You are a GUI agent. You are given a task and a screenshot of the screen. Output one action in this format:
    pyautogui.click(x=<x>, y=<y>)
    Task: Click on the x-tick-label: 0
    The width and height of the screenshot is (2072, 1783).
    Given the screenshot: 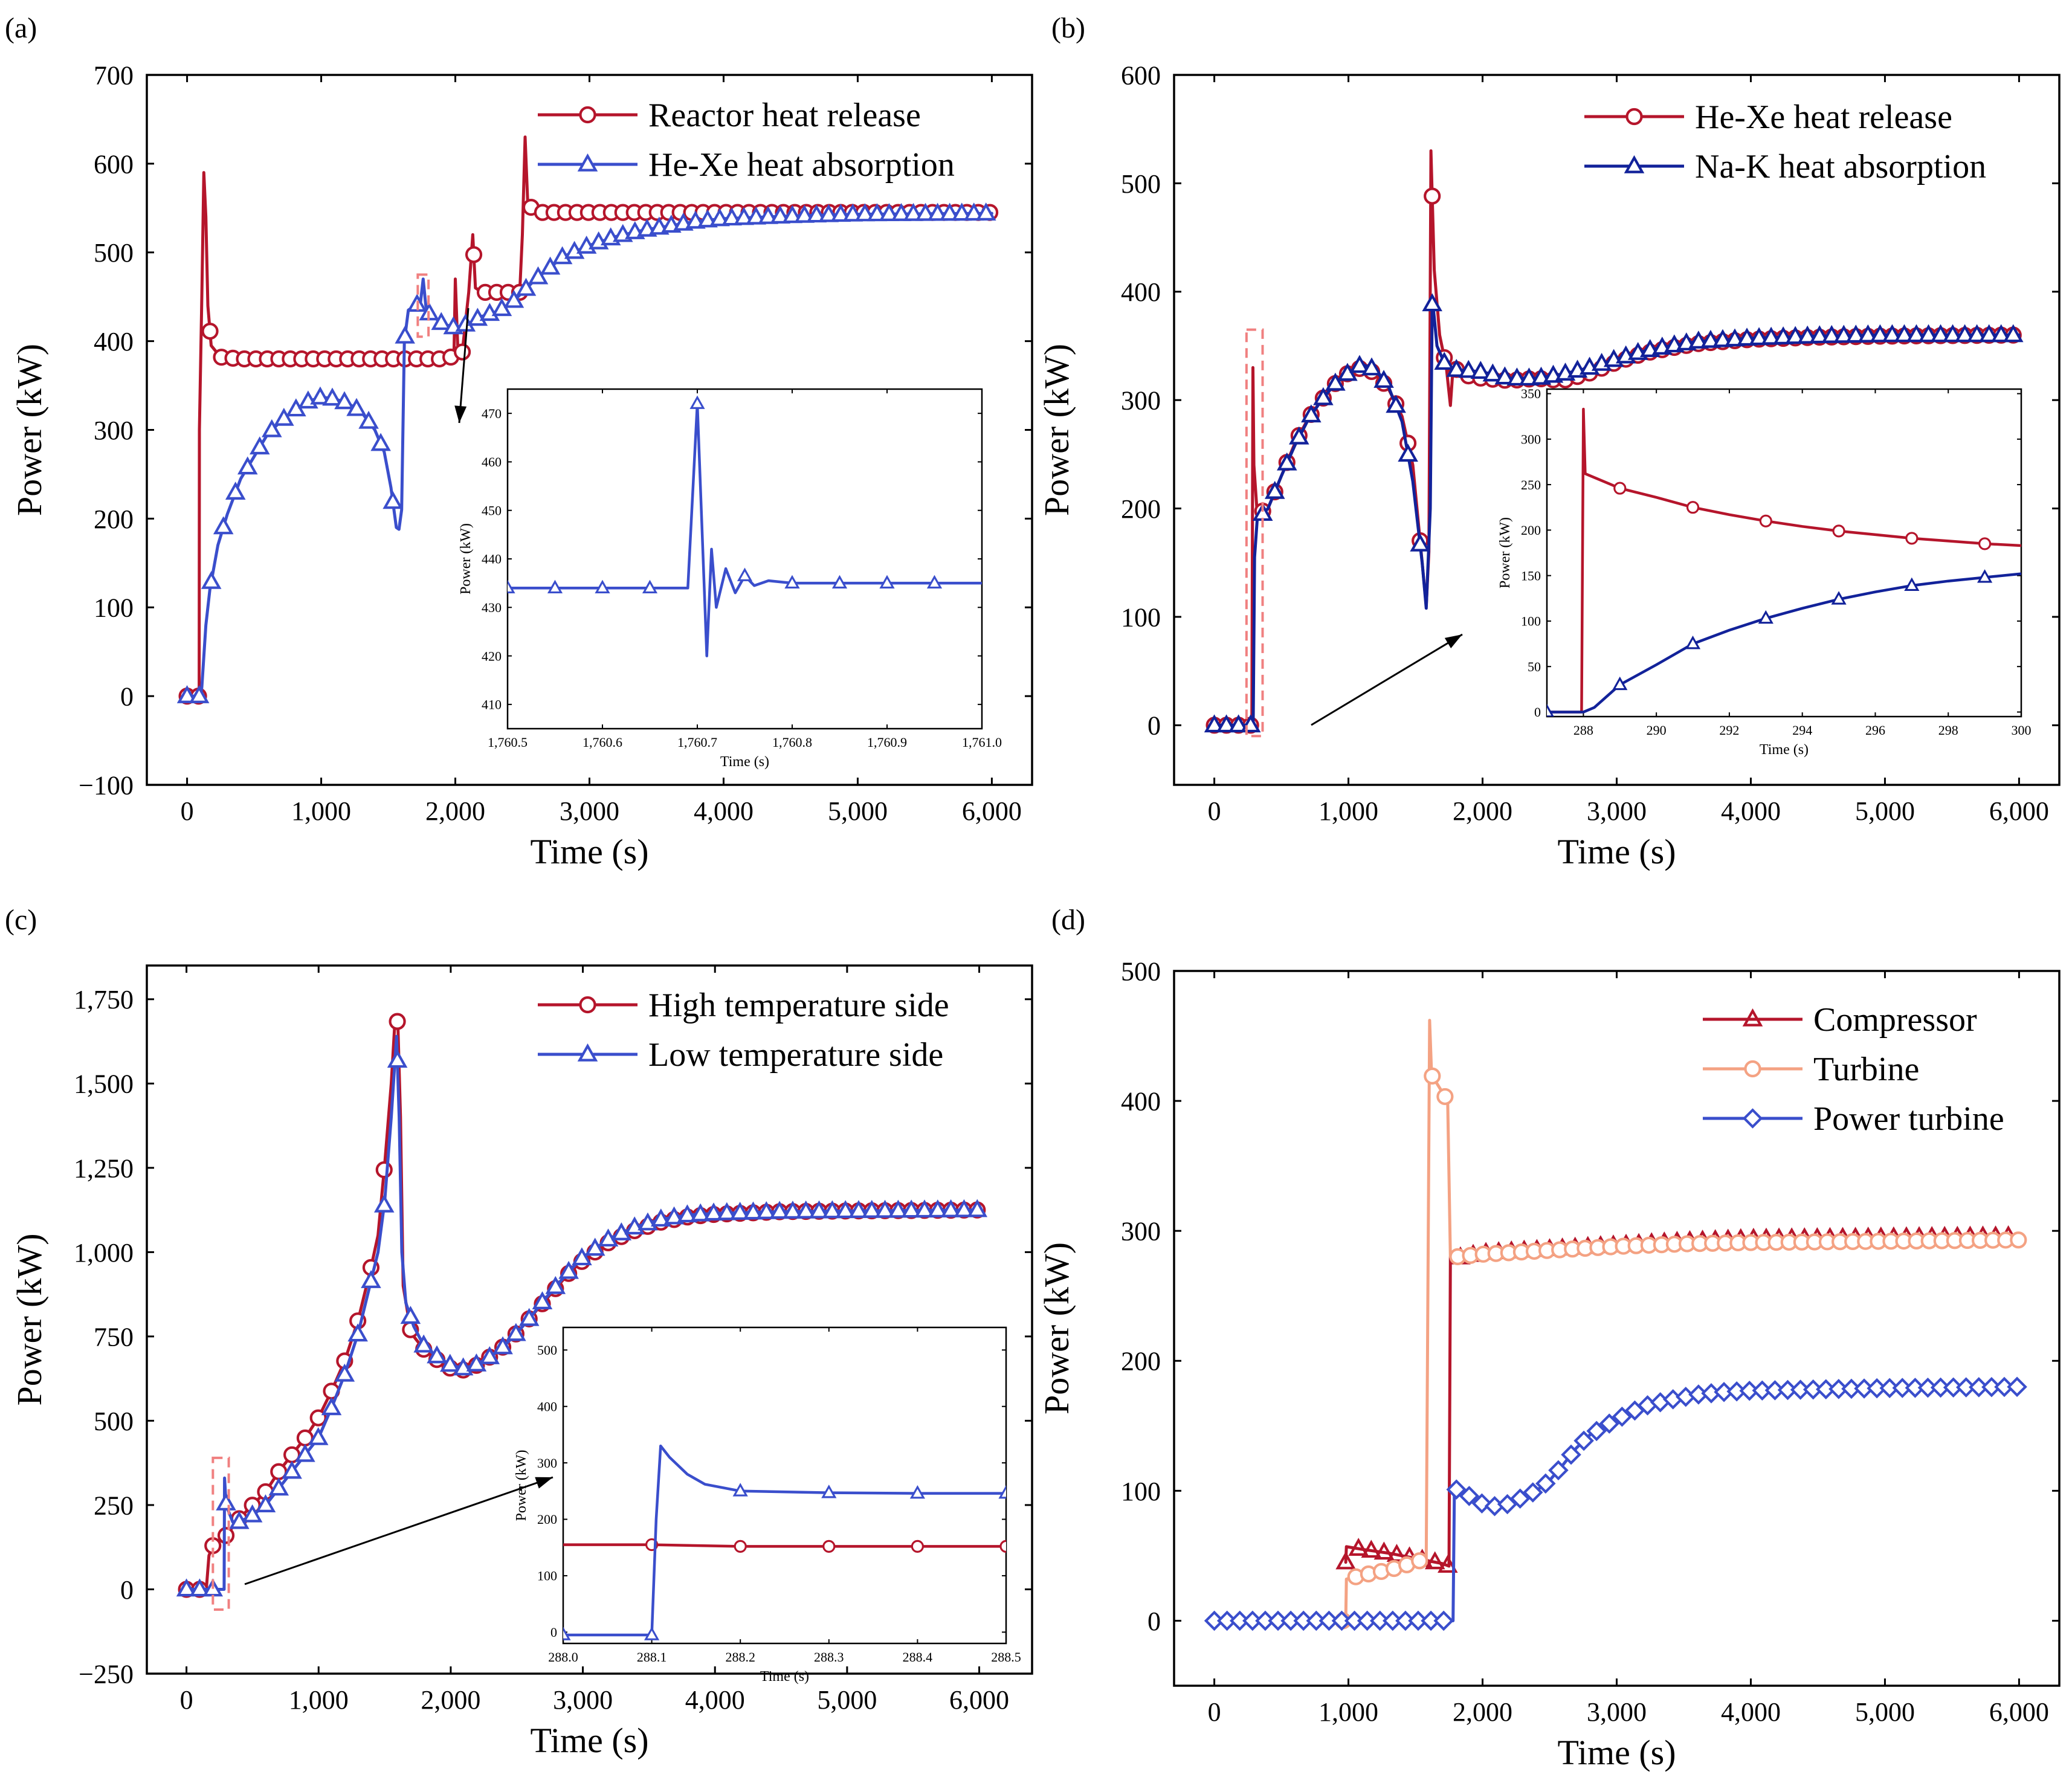 What is the action you would take?
    pyautogui.click(x=1214, y=811)
    